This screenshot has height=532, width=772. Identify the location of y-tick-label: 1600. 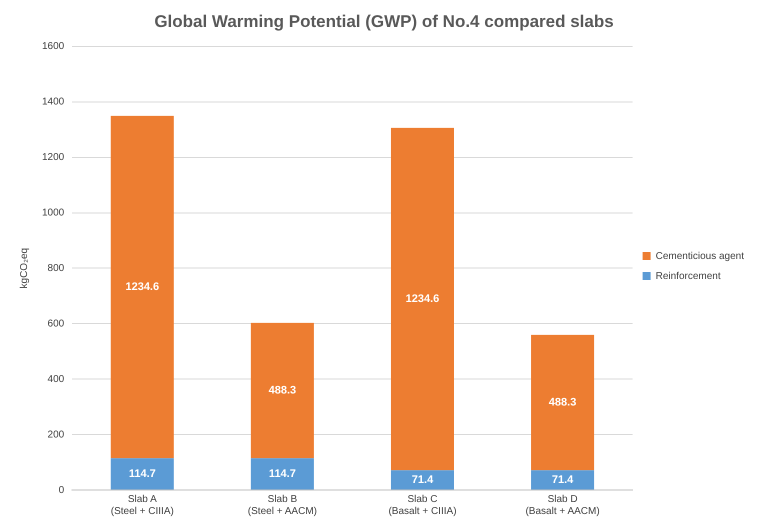
(53, 46).